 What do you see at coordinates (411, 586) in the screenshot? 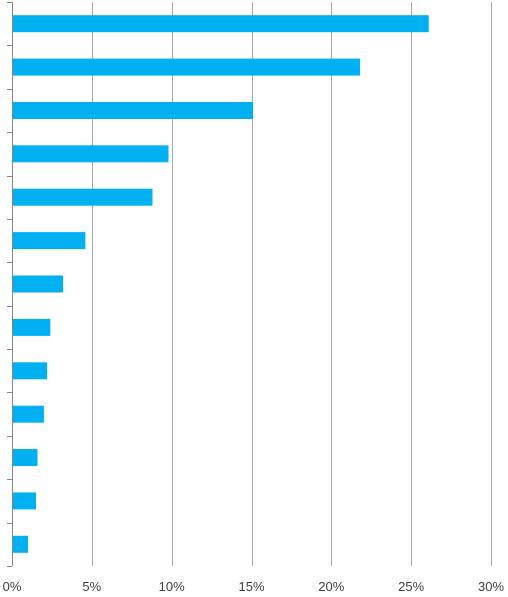
I see `x-tick-label: 25%` at bounding box center [411, 586].